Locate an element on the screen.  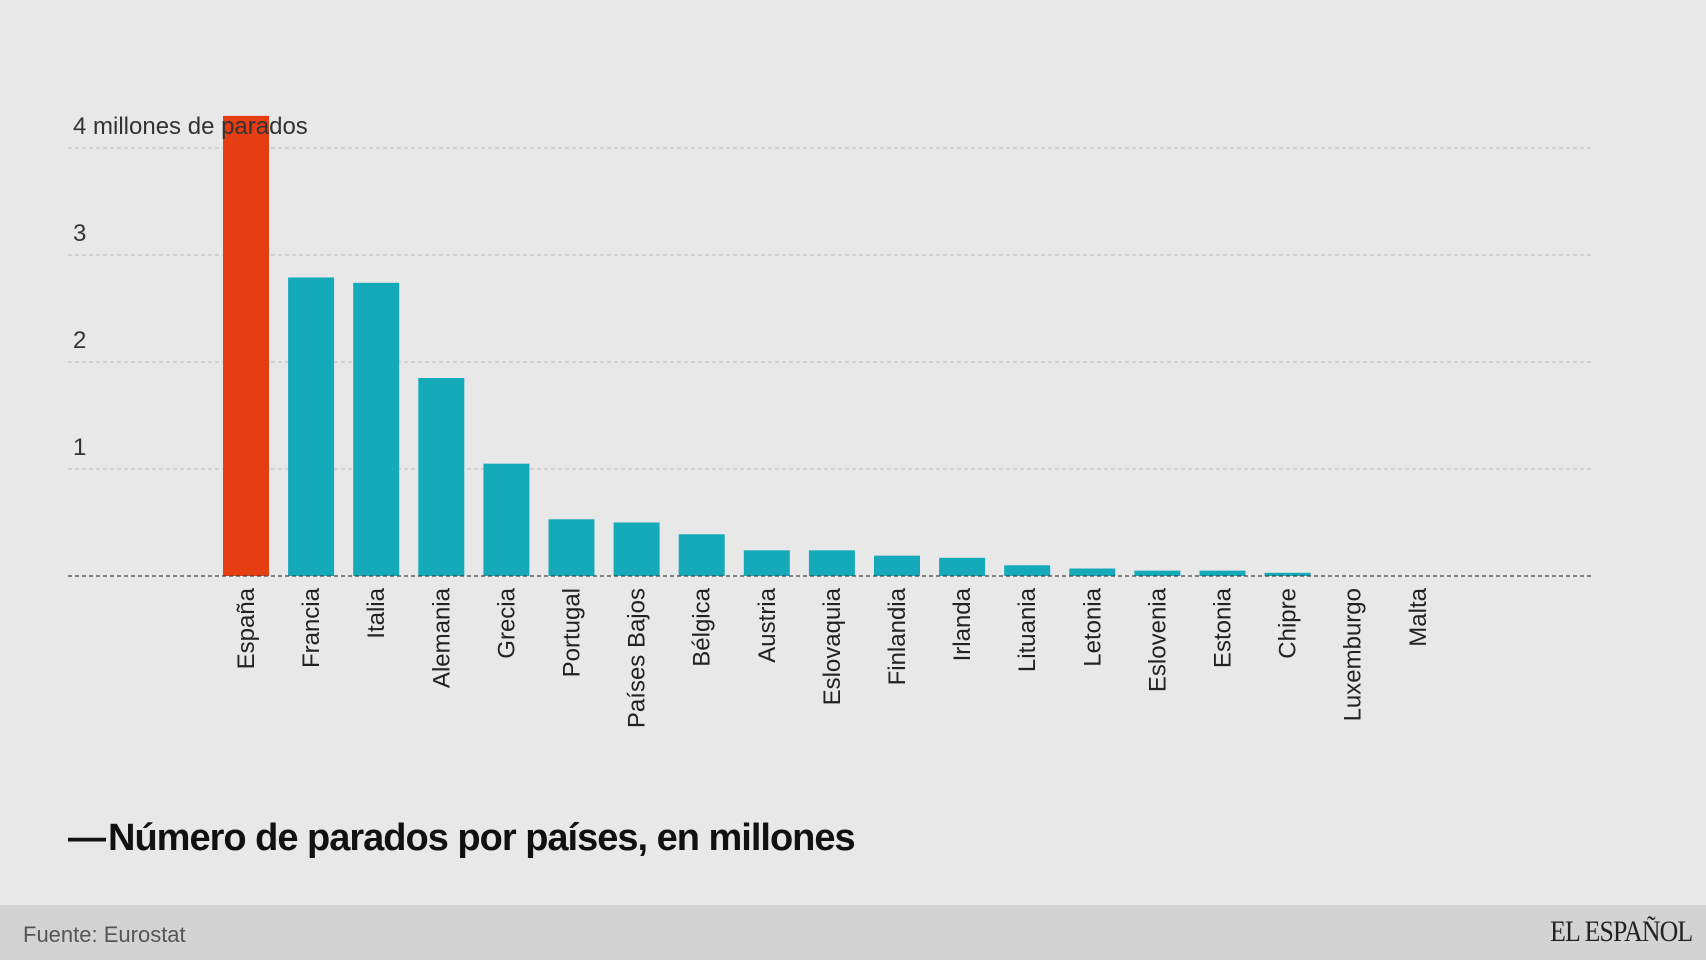
x-tick-label: Bélgica is located at coordinates (702, 626).